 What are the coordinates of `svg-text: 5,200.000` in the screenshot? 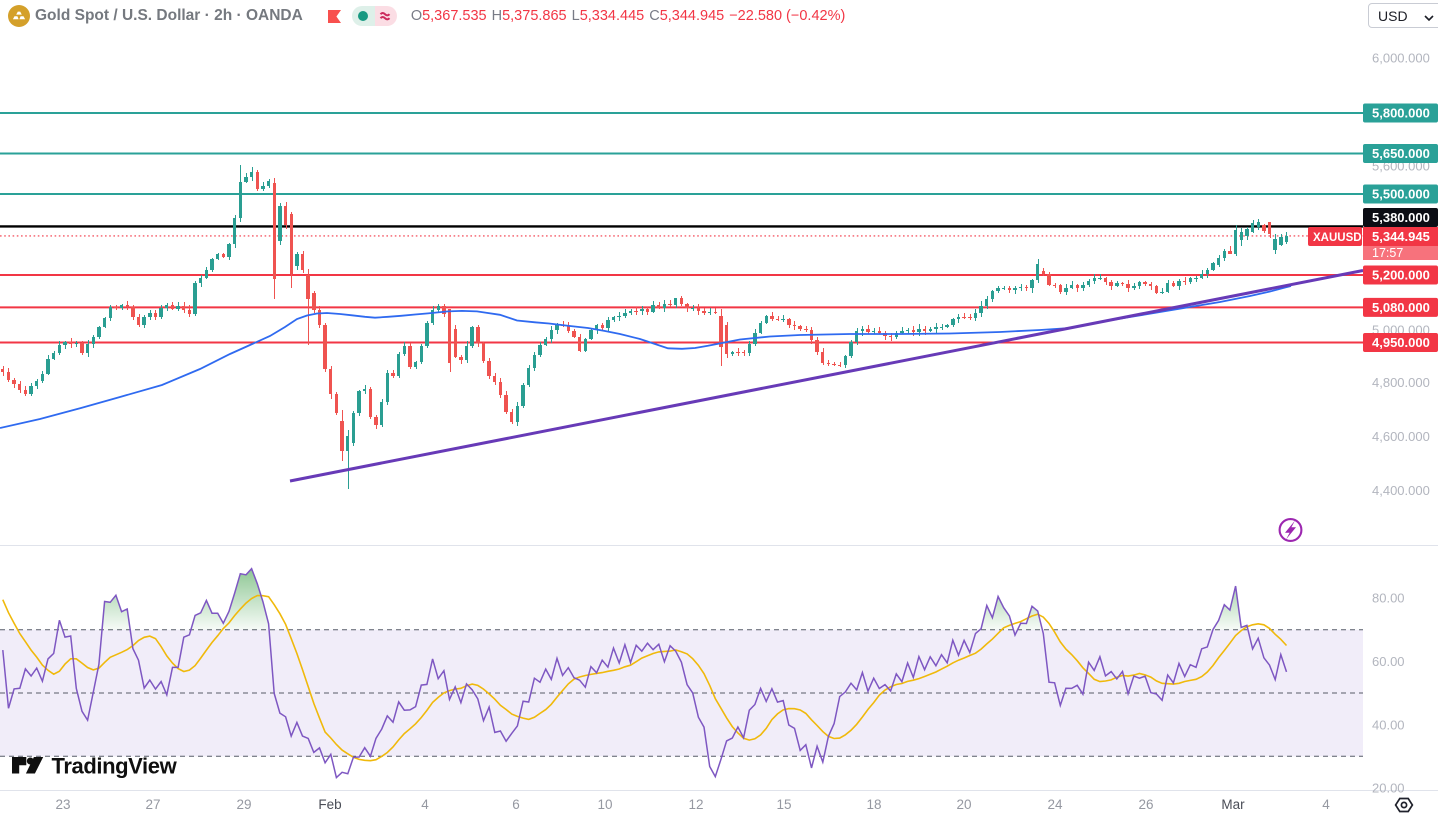 It's located at (1401, 275).